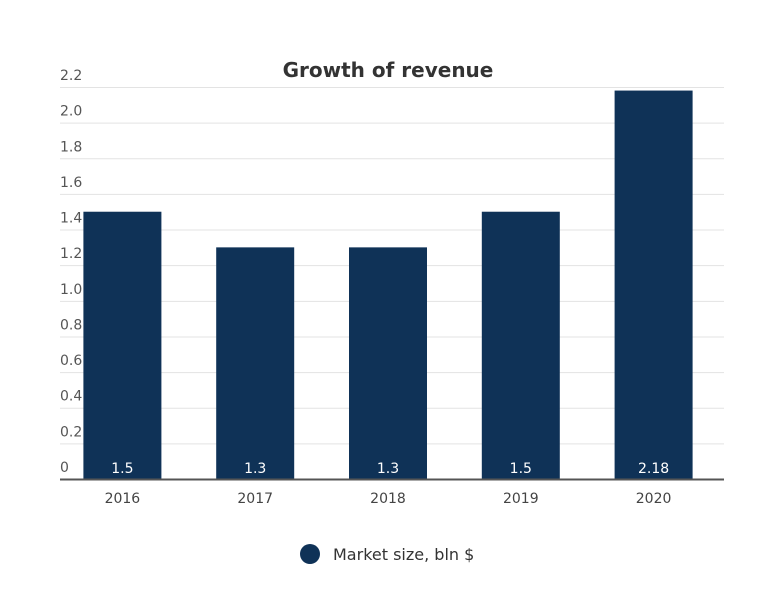 This screenshot has width=768, height=613. What do you see at coordinates (71, 112) in the screenshot?
I see `y-tick-label: 2.0` at bounding box center [71, 112].